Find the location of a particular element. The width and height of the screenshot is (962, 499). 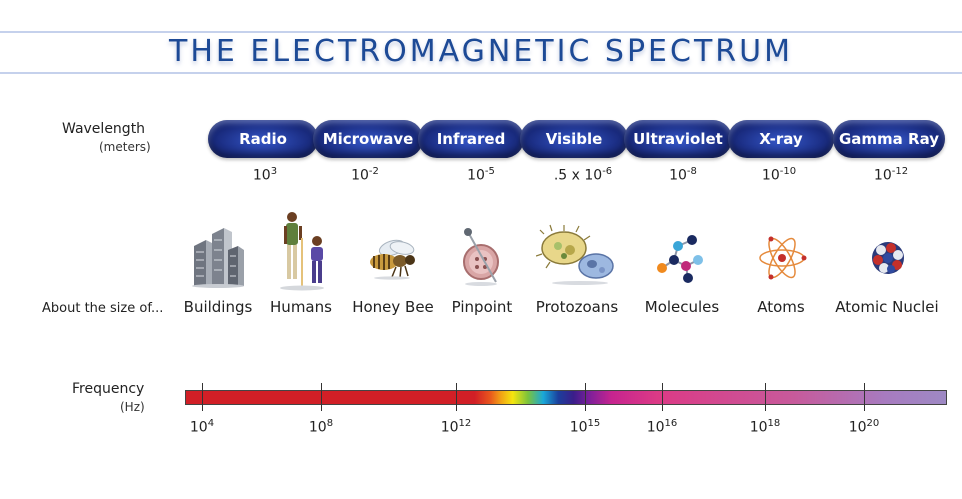

size-label-honey-bee: Honey Bee is located at coordinates (393, 307).